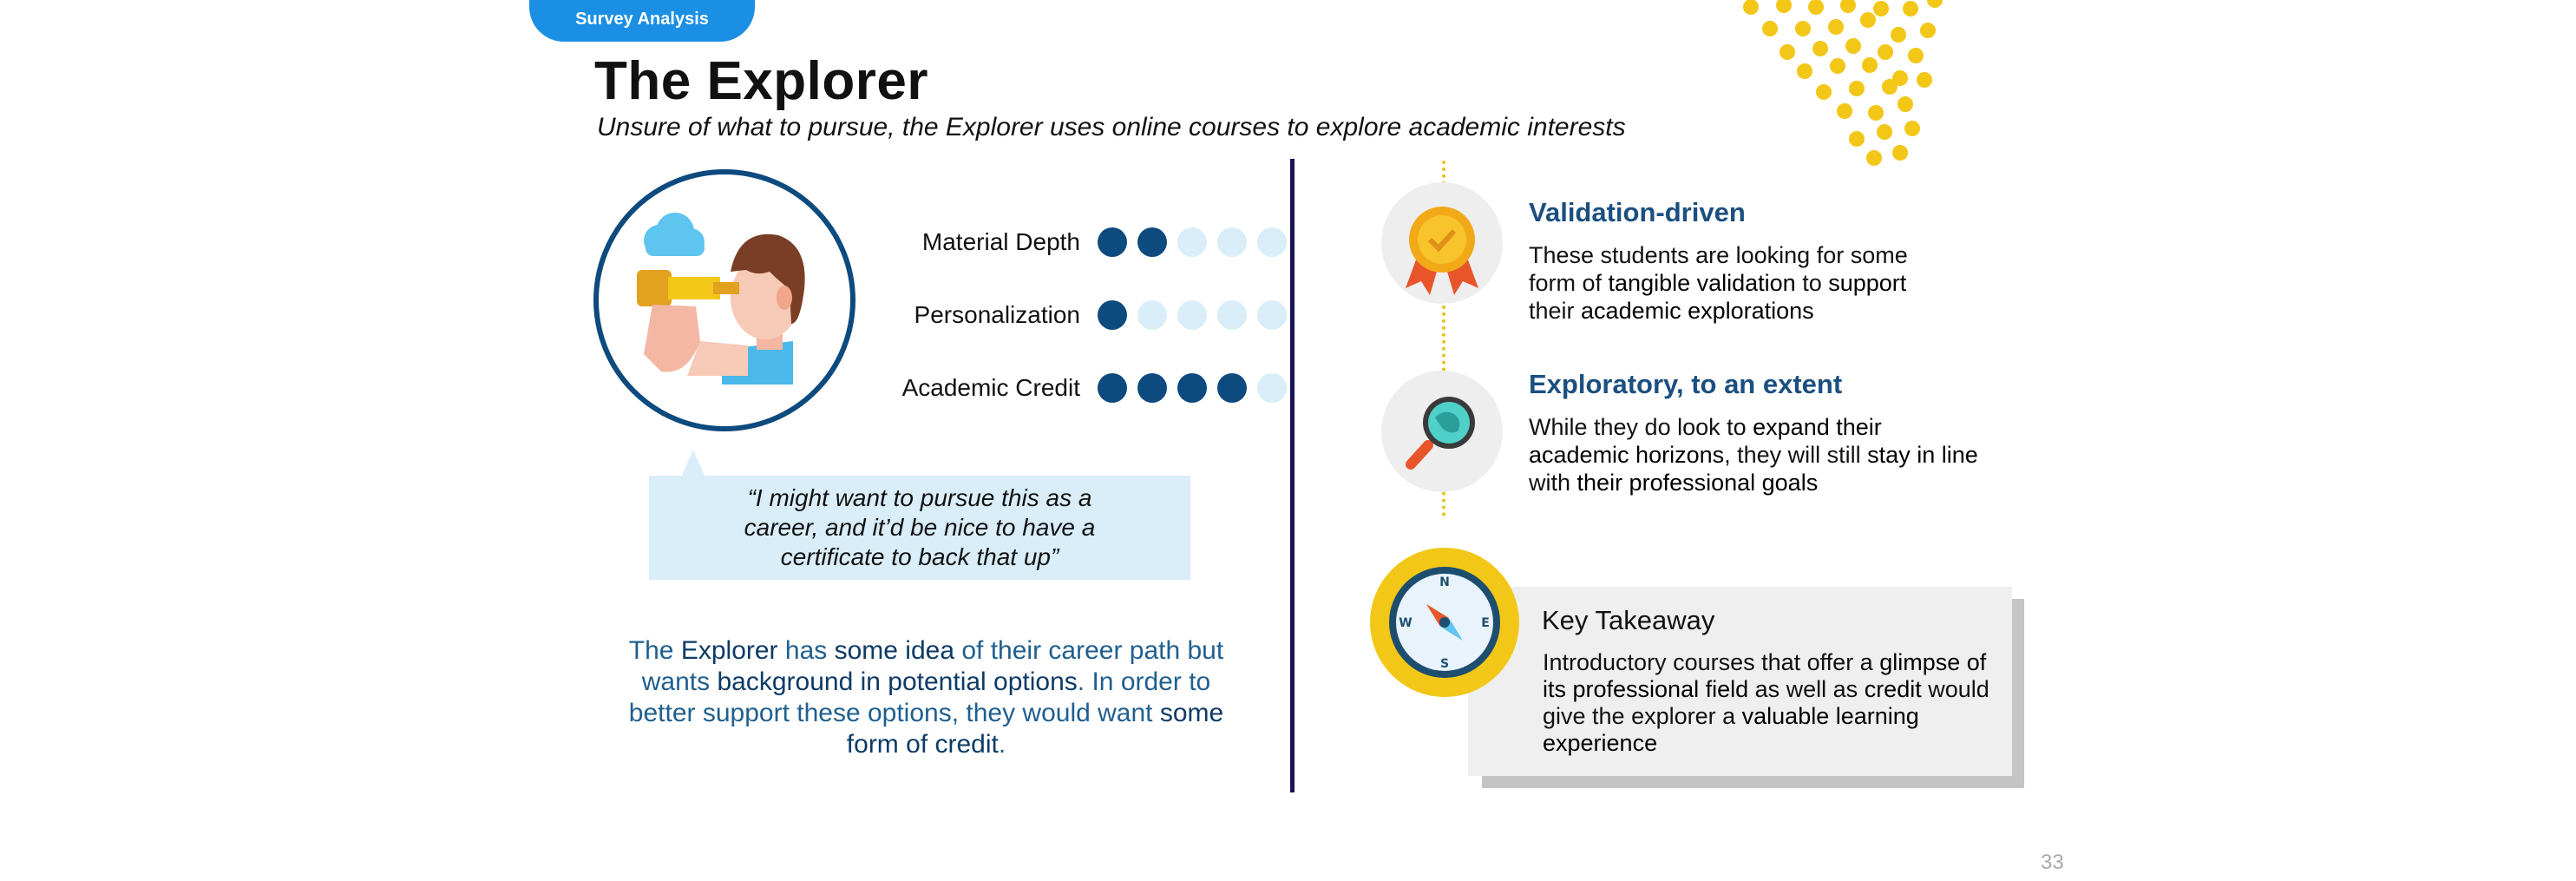  Describe the element at coordinates (1628, 620) in the screenshot. I see `takeaway-title: Key Takeaway` at that location.